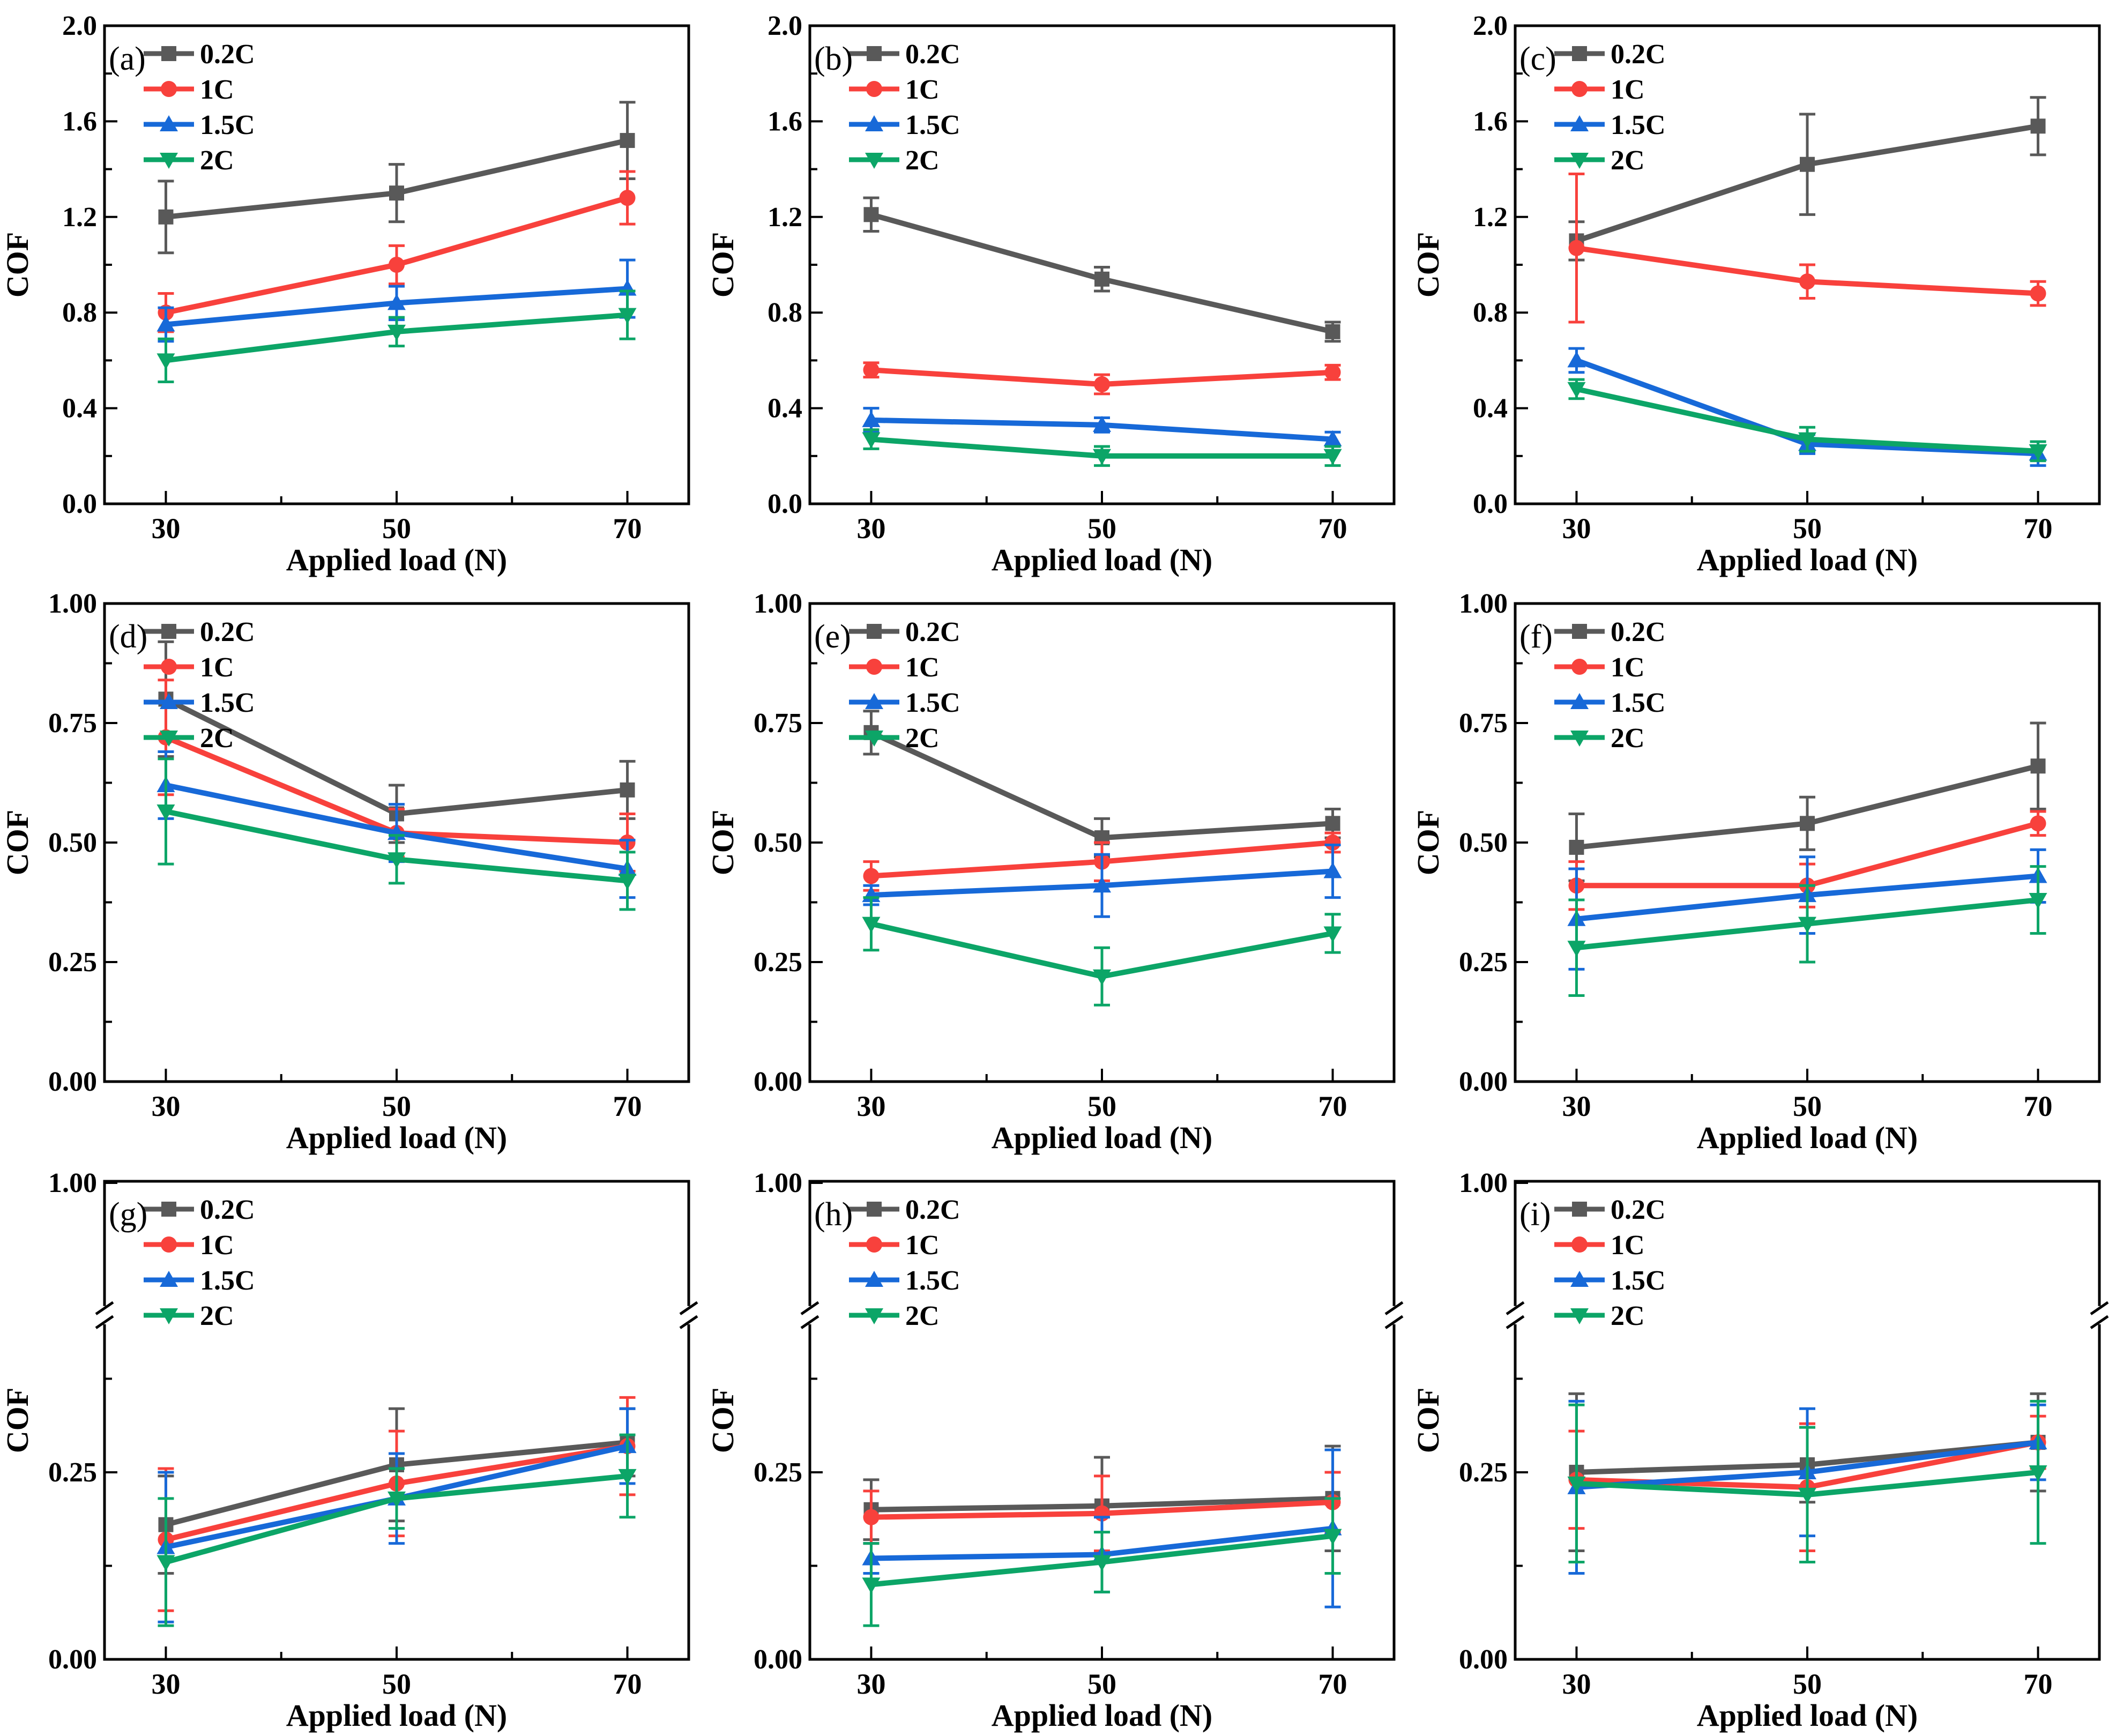  What do you see at coordinates (778, 1183) in the screenshot?
I see `svg-text: 1.00` at bounding box center [778, 1183].